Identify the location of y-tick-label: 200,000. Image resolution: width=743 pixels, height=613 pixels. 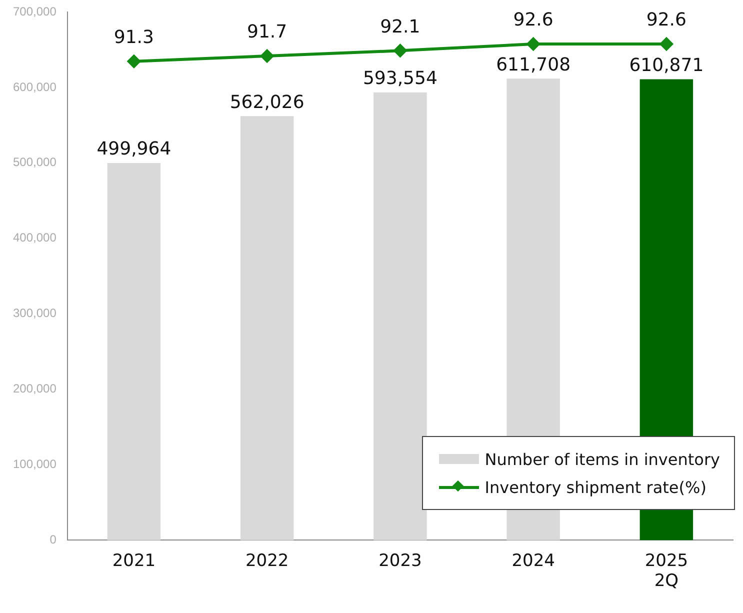
(34, 389).